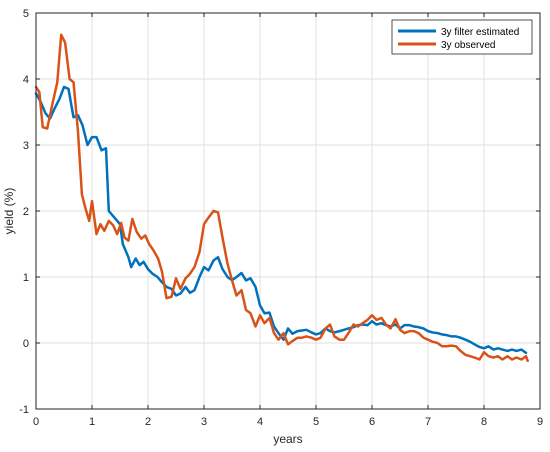  What do you see at coordinates (372, 422) in the screenshot?
I see `x-tick-label: 6` at bounding box center [372, 422].